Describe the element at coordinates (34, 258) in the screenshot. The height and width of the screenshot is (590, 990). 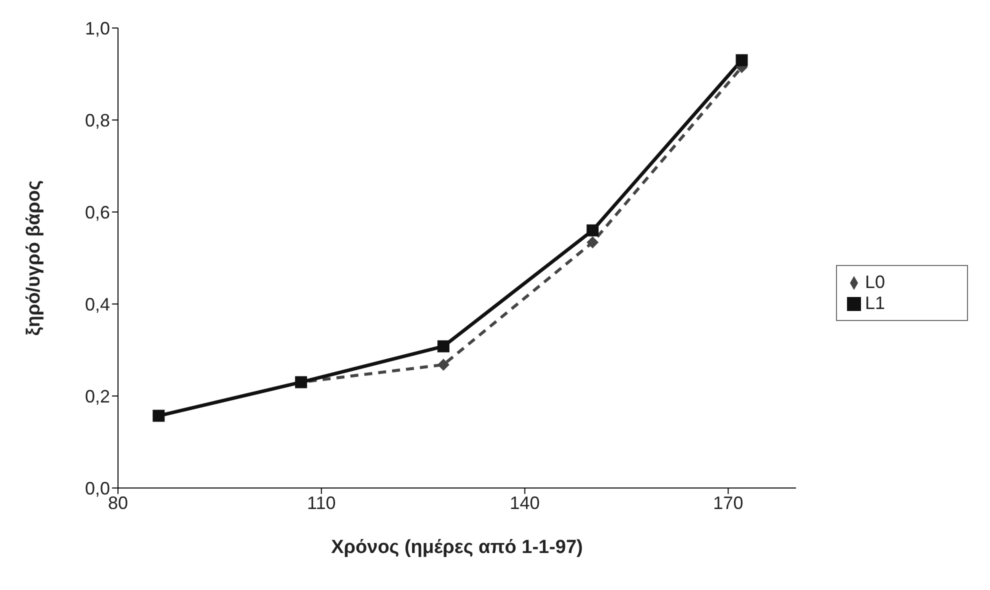
I see `y-axis-title: ξηρό/υγρό βάρος` at that location.